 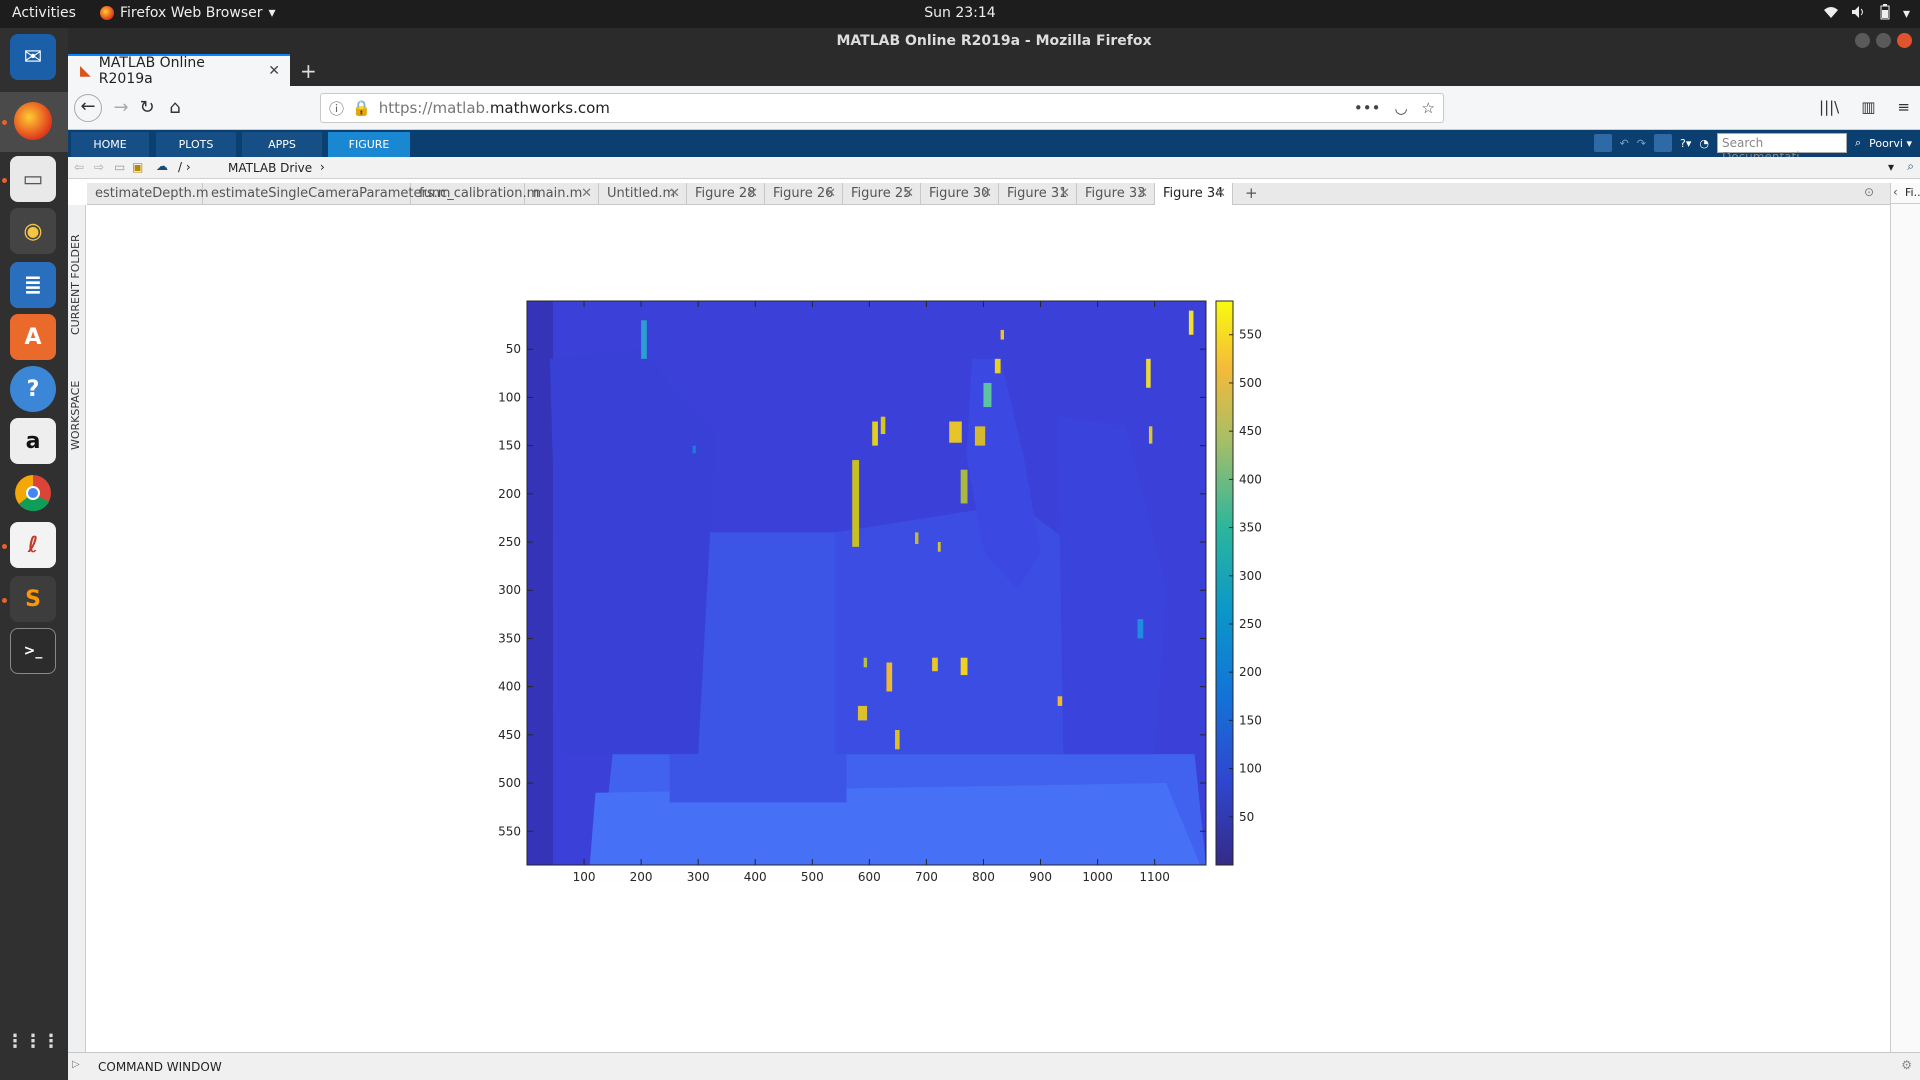 What do you see at coordinates (33, 57) in the screenshot?
I see `thunderbird-icon: ✉` at bounding box center [33, 57].